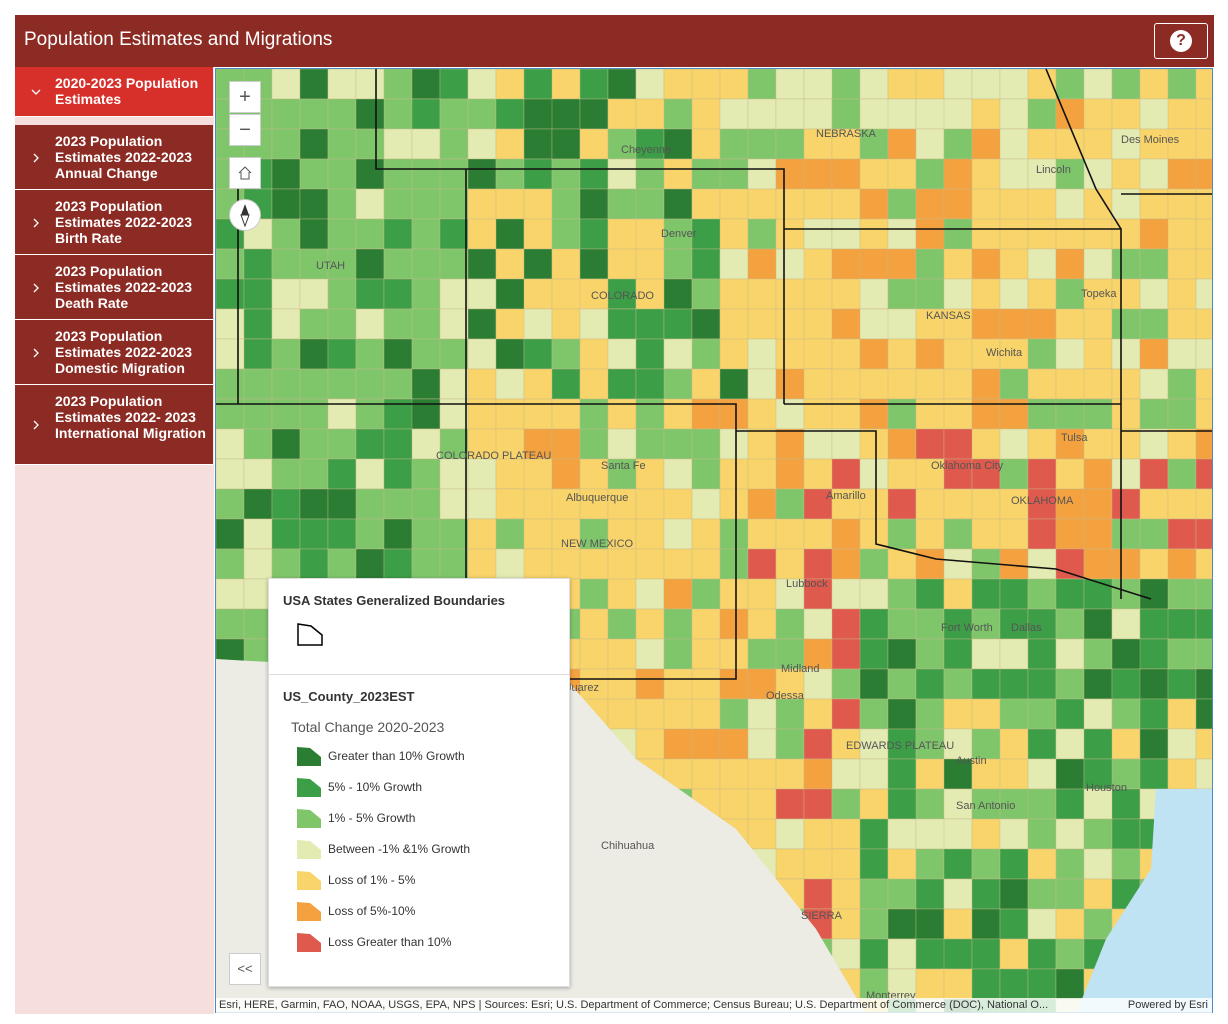  What do you see at coordinates (245, 215) in the screenshot?
I see `compass` at bounding box center [245, 215].